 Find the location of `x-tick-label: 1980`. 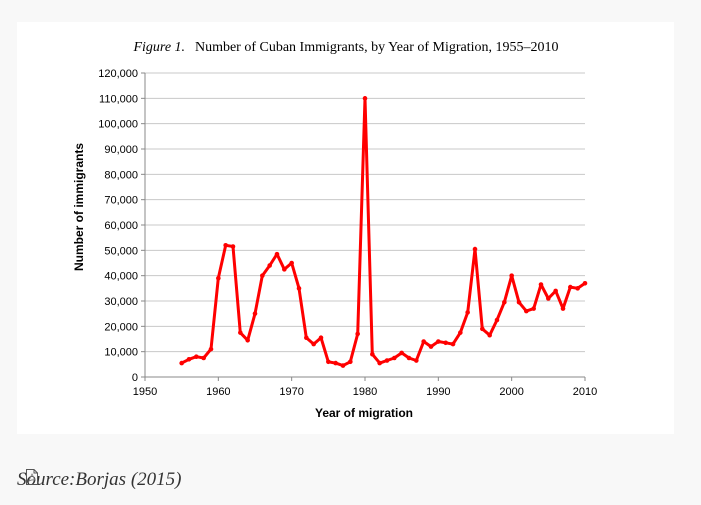

x-tick-label: 1980 is located at coordinates (365, 392).